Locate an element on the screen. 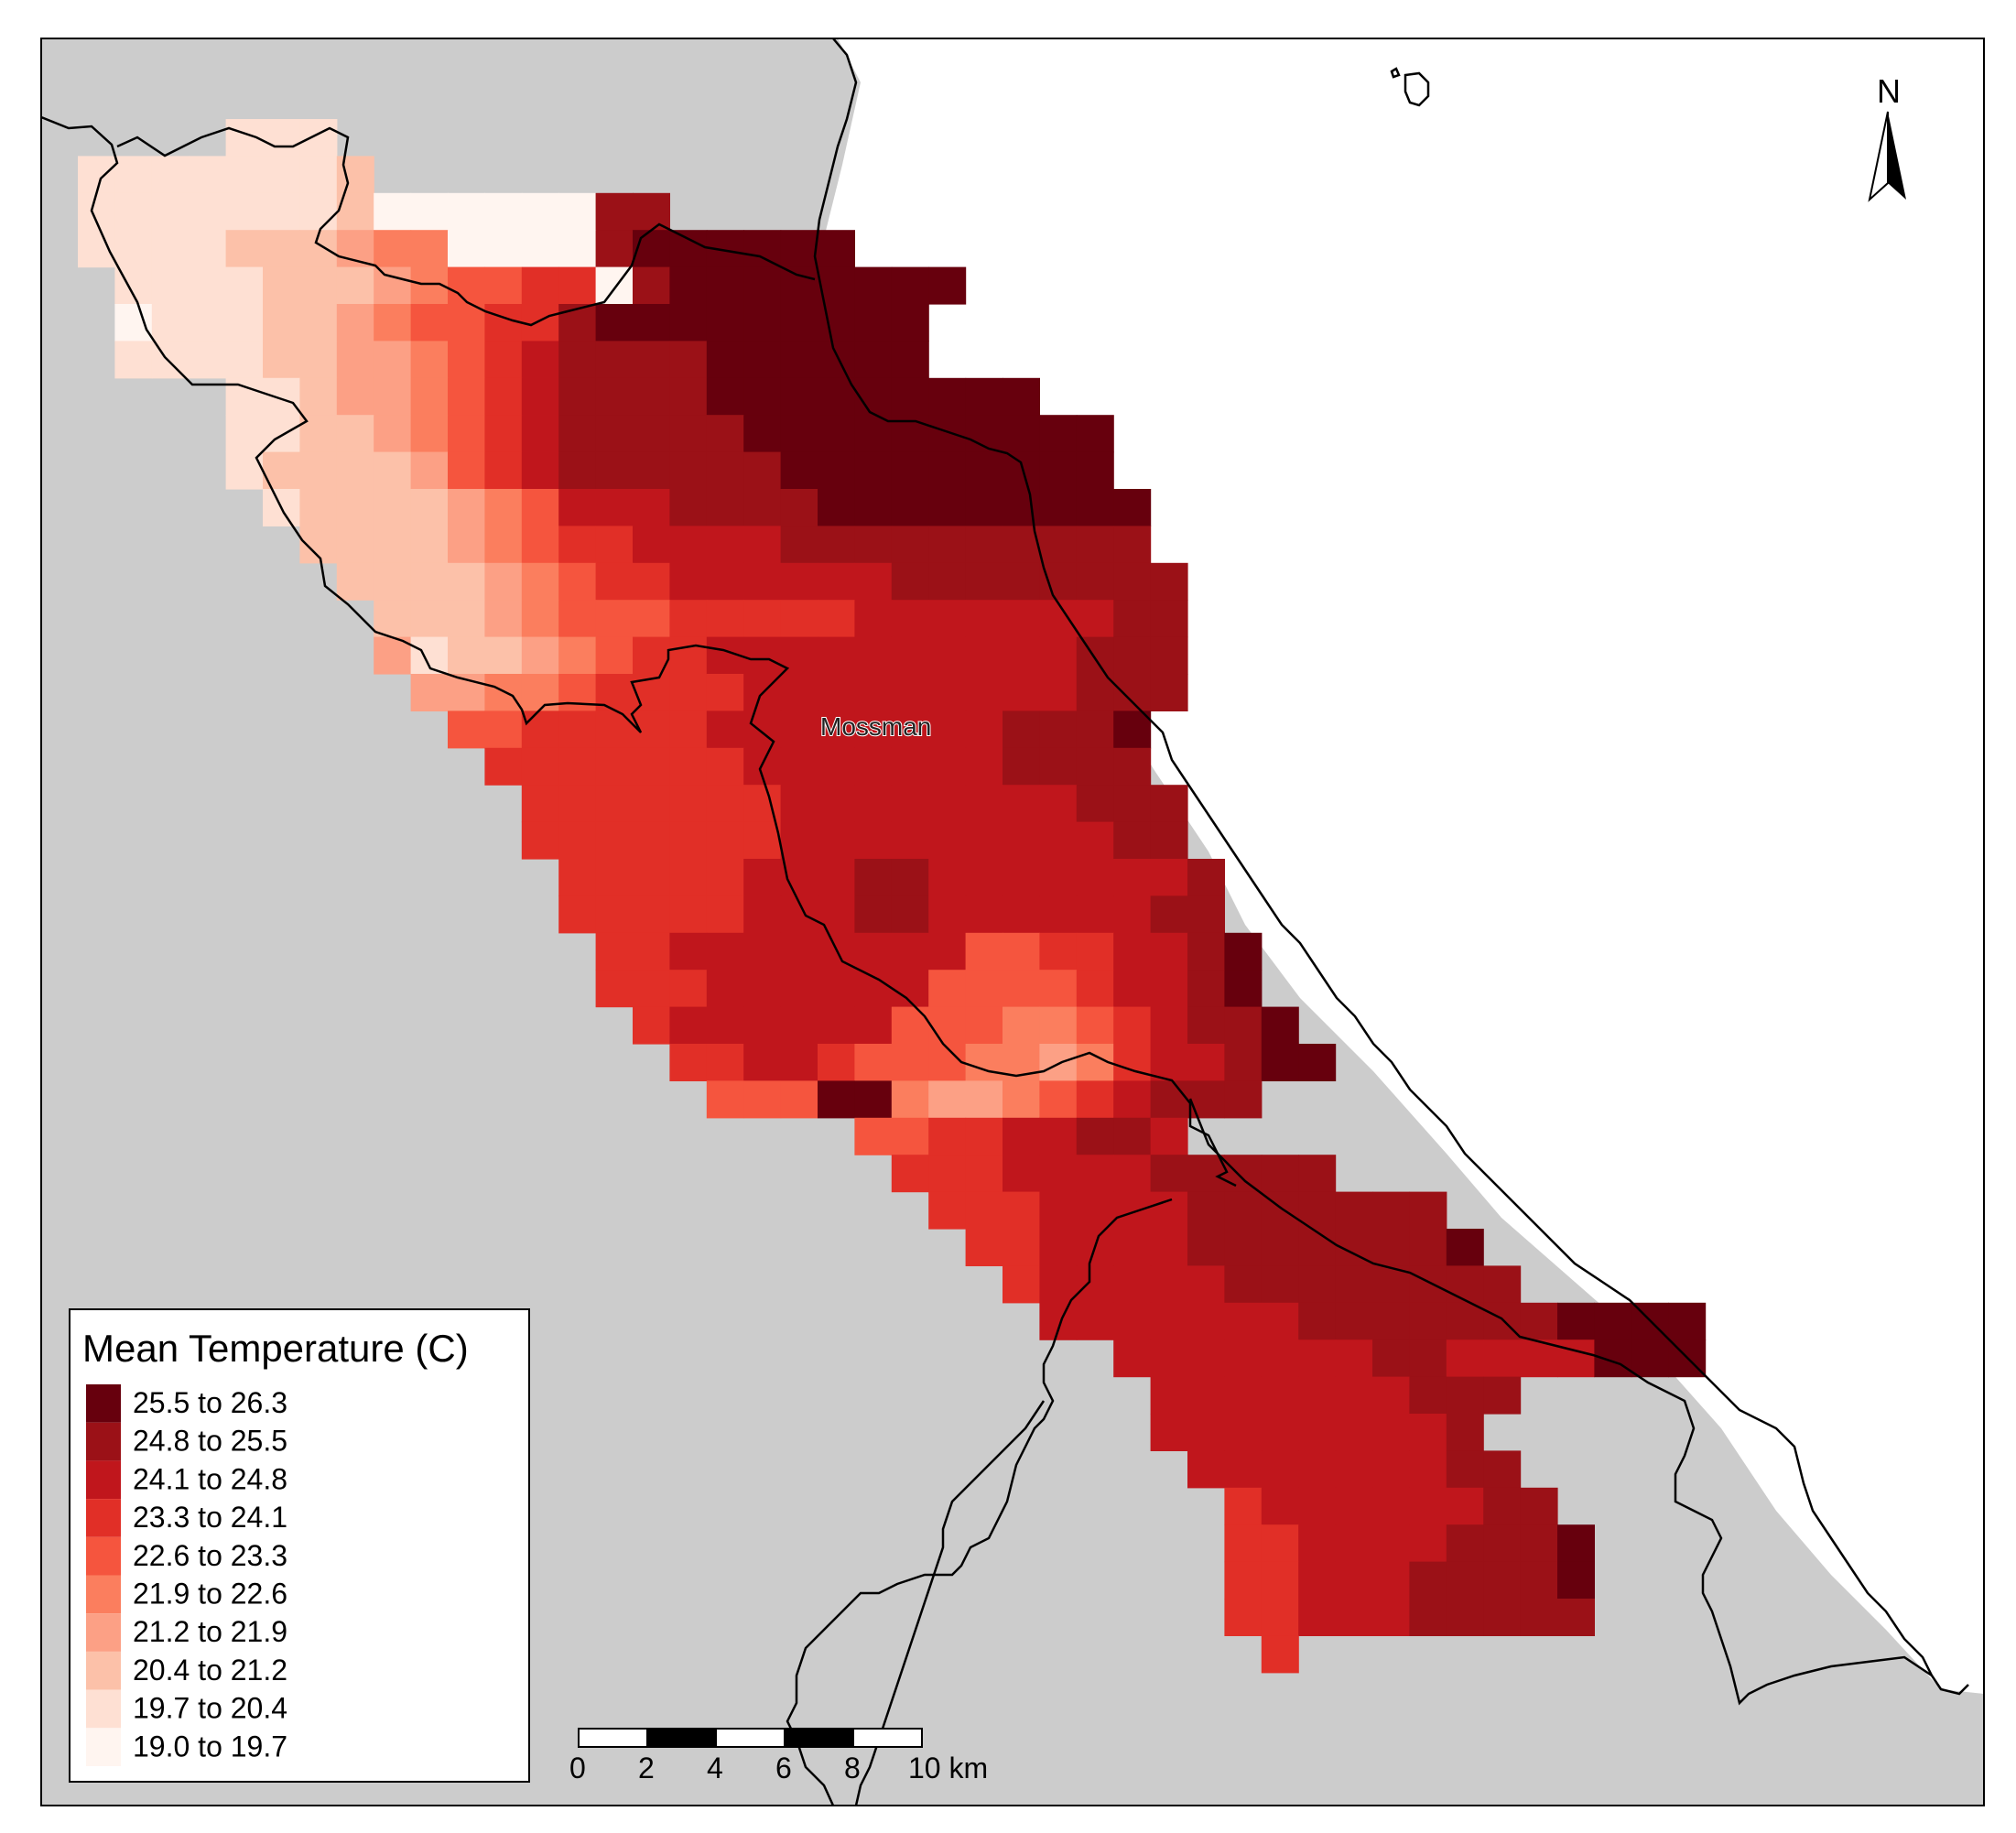 This screenshot has height=1833, width=2016. legend-title: Mean Temperature (C) is located at coordinates (275, 1349).